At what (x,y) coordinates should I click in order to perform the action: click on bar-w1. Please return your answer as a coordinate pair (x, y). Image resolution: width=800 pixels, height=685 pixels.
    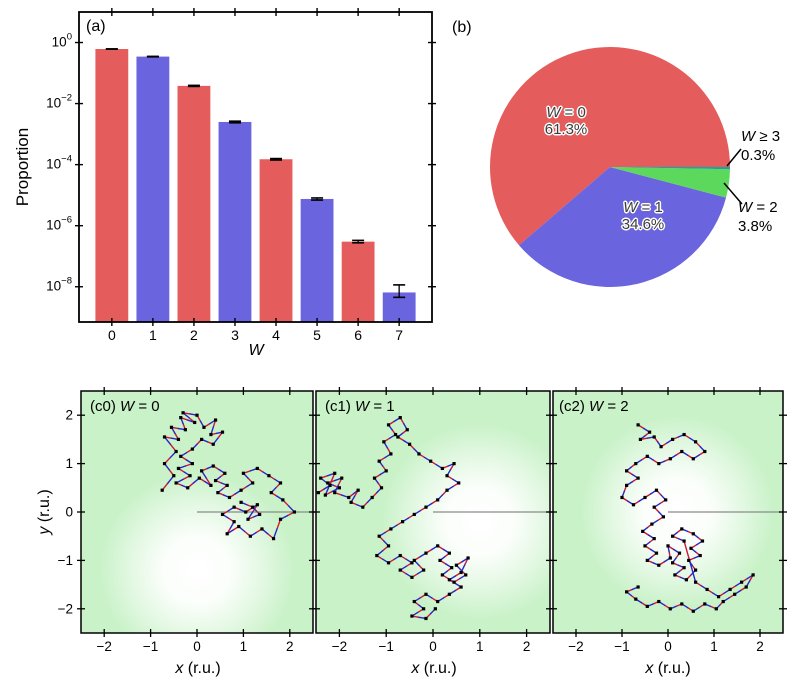
    Looking at the image, I should click on (153, 189).